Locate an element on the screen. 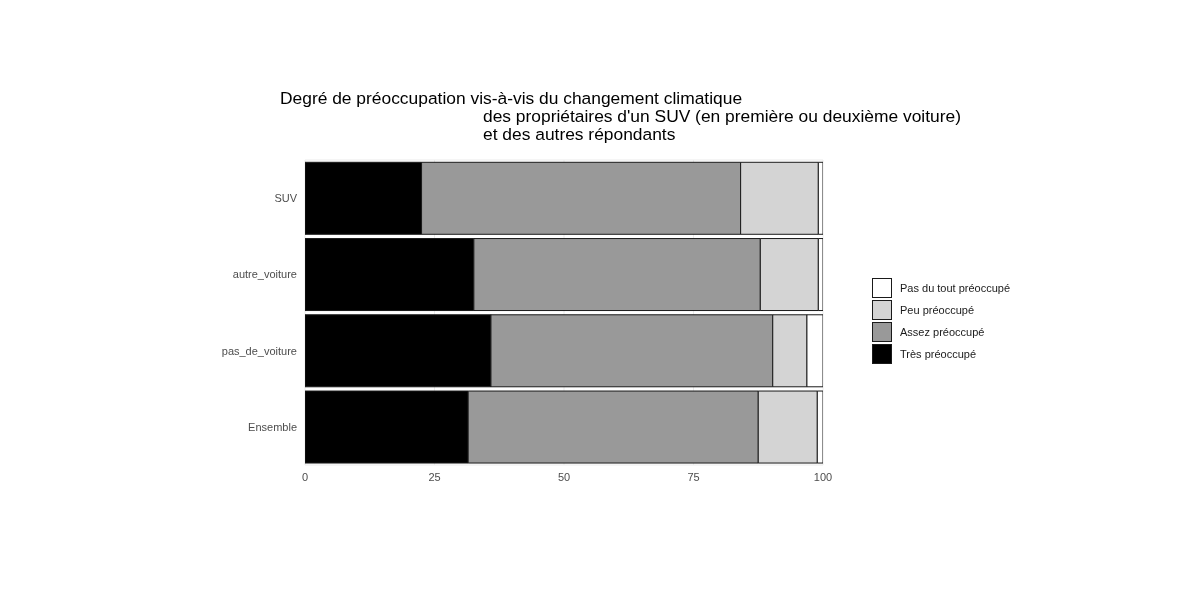 The height and width of the screenshot is (600, 1200). y-tick-label: autre_voiture is located at coordinates (264, 274).